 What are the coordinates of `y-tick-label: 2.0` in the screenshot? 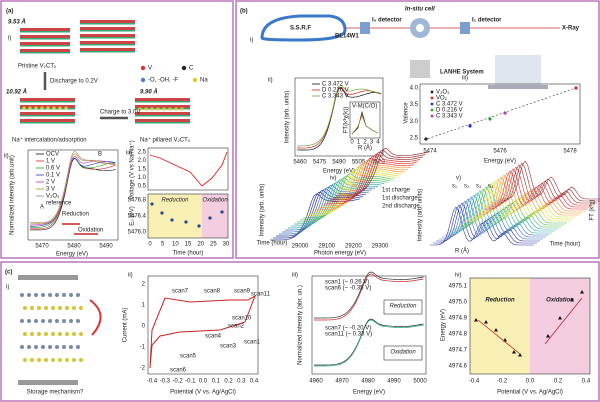 It's located at (142, 161).